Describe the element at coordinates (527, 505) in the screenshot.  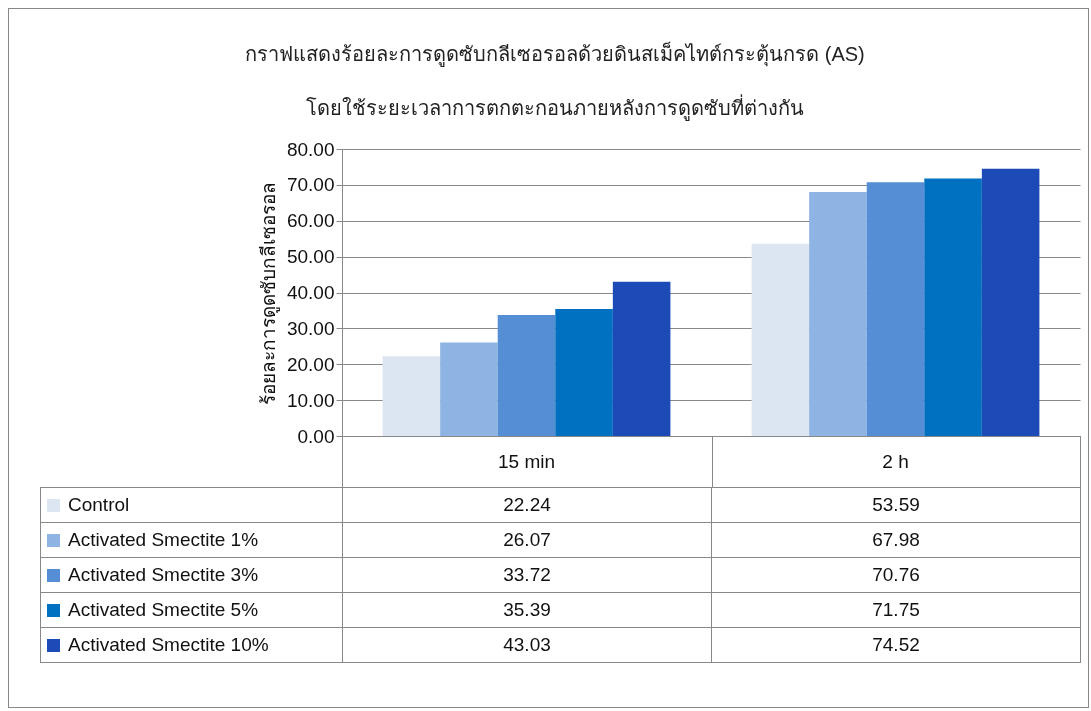
I see `data-label: 22.24` at that location.